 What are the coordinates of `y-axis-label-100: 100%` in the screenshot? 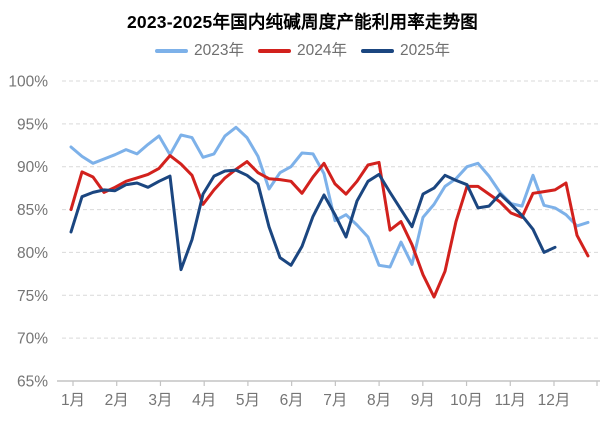 It's located at (28, 82).